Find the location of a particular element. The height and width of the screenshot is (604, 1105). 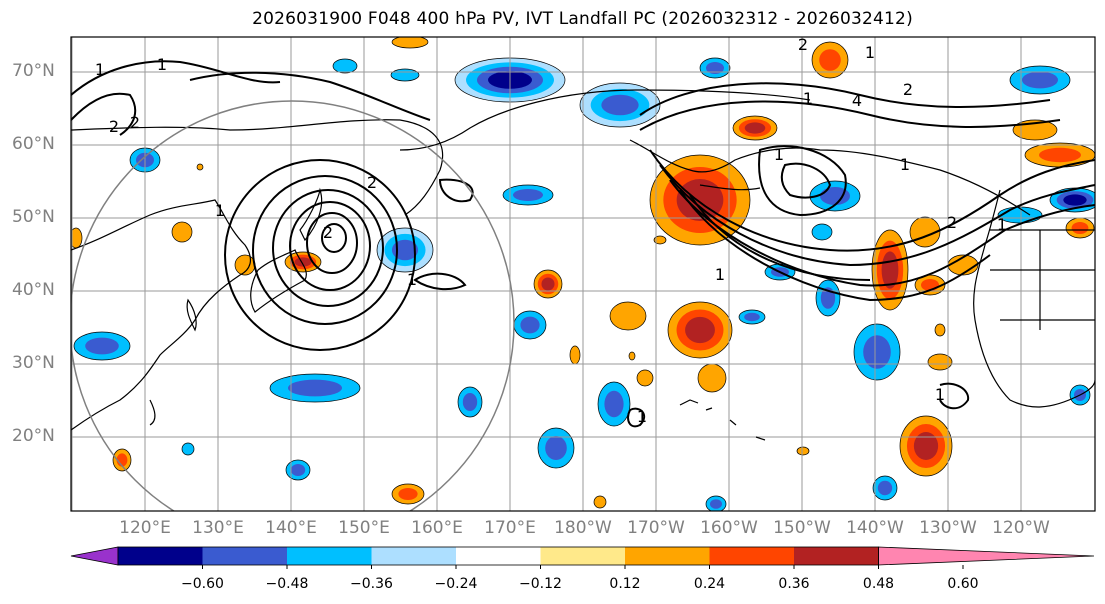

colorbar-frame is located at coordinates (498, 556).